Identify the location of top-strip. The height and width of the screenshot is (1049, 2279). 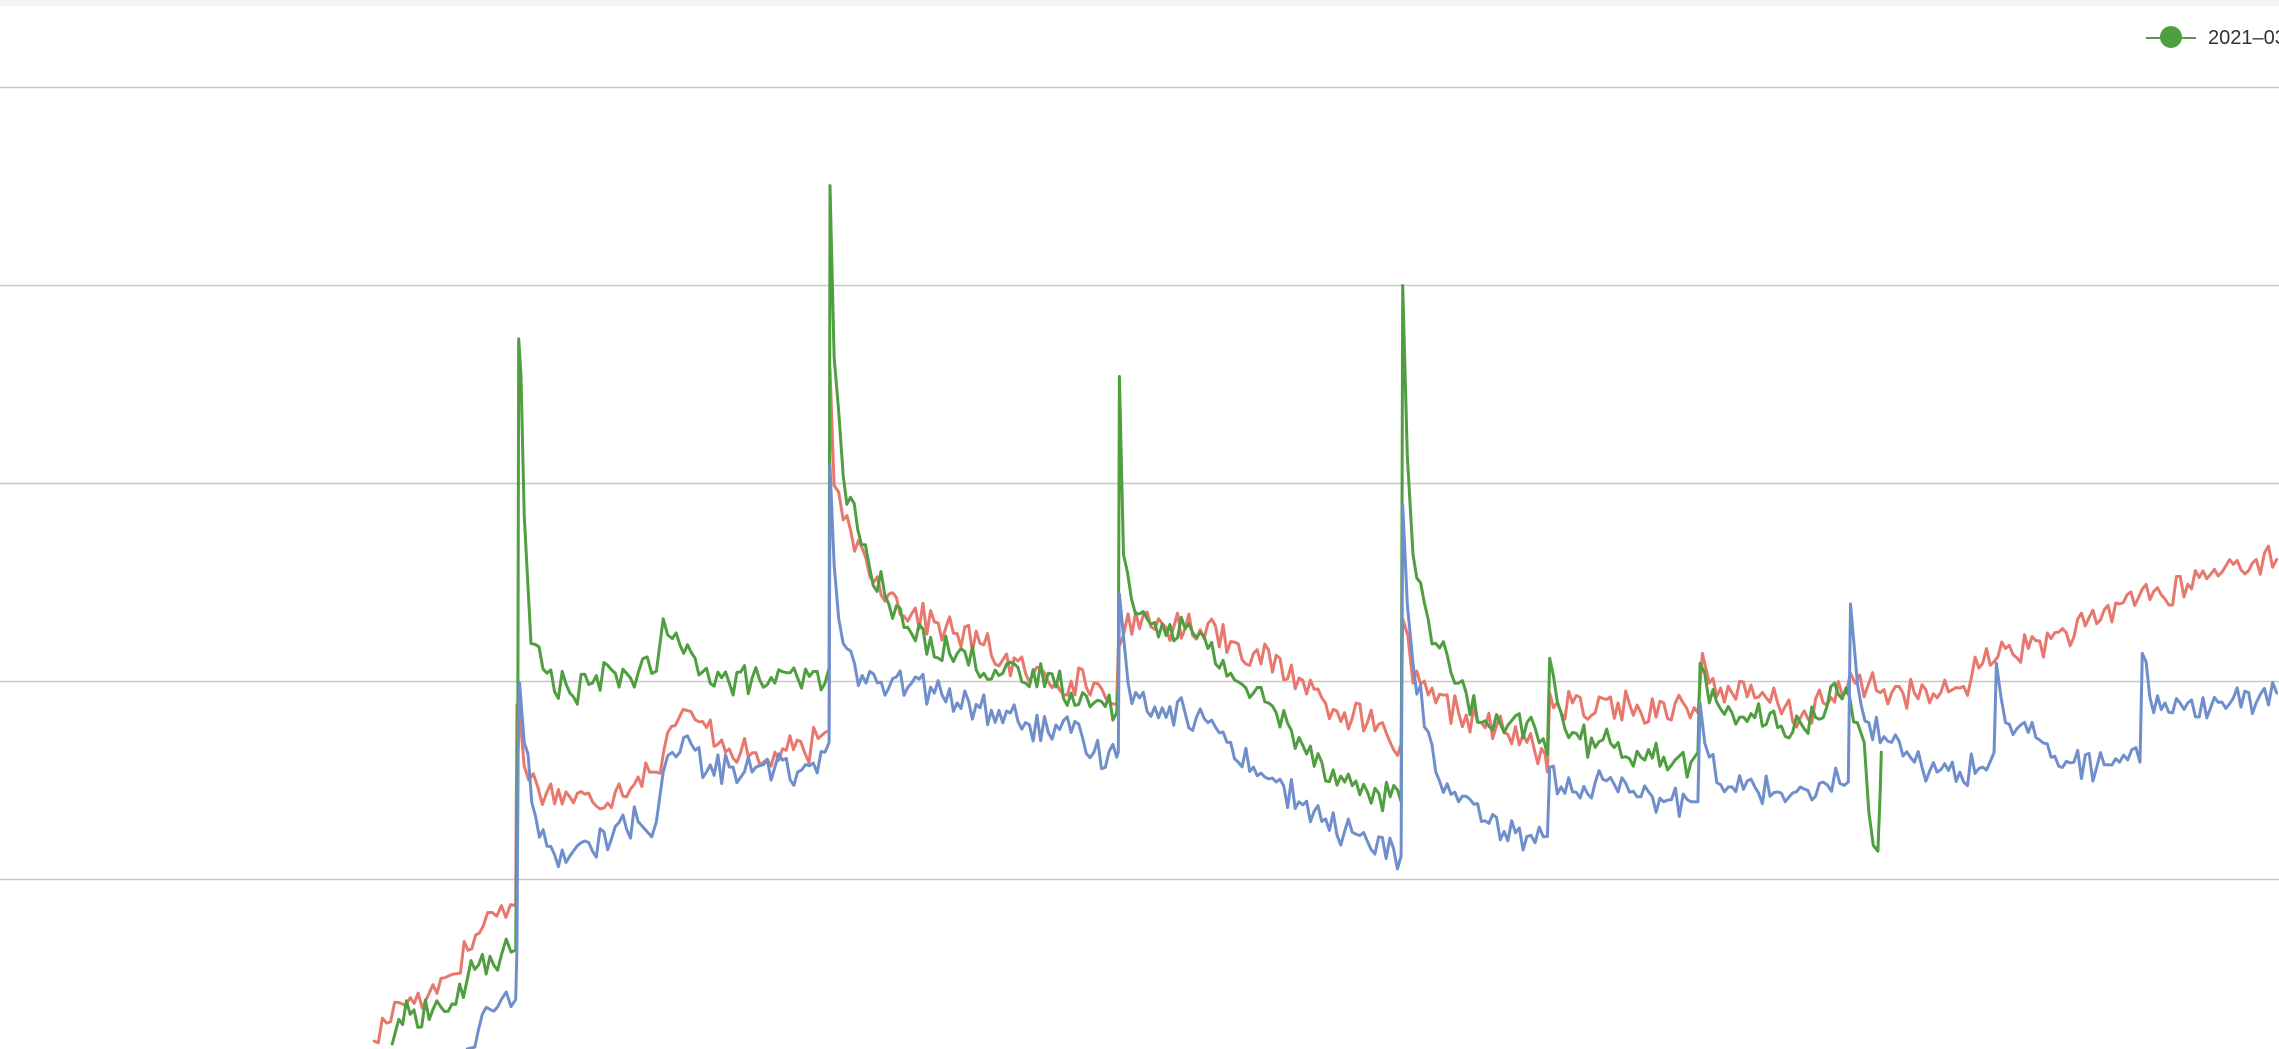
(1139, 3).